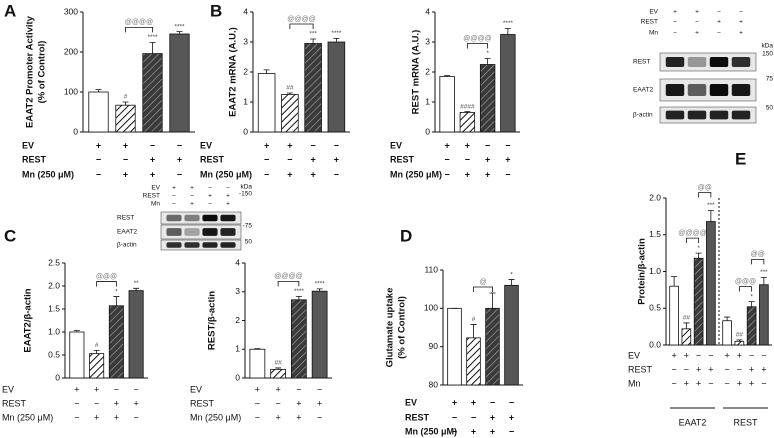  I want to click on y-axis-label: EAAT2 mRNA (A.U.), so click(233, 72).